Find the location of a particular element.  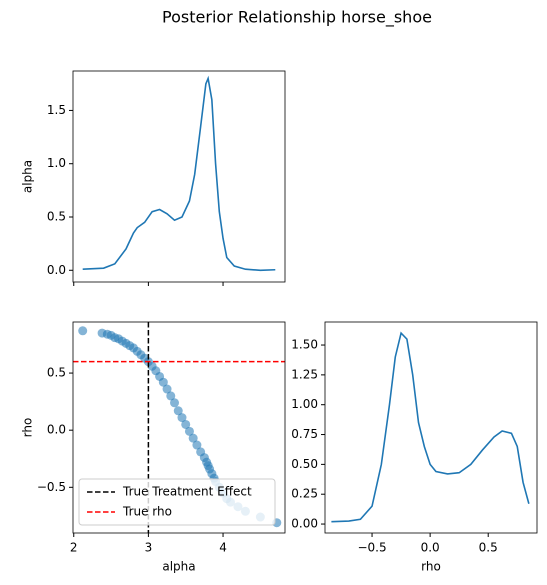

y-tick-label: 1.0 is located at coordinates (56, 163).